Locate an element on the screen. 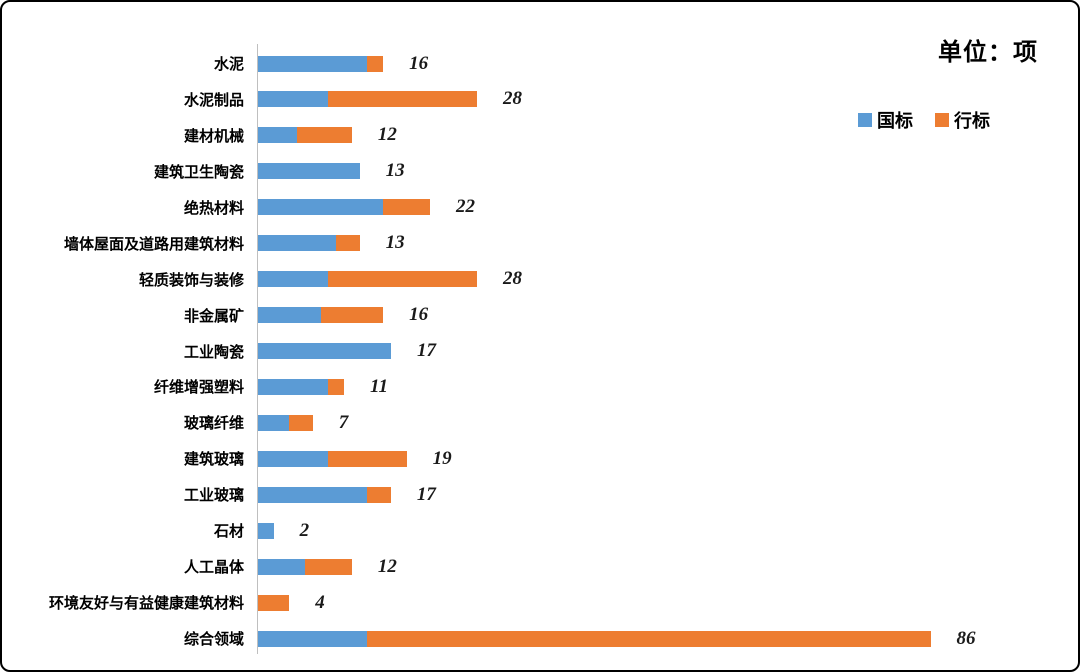 The height and width of the screenshot is (672, 1080). chart-row: 轻质装饰与装修 28 is located at coordinates (540, 279).